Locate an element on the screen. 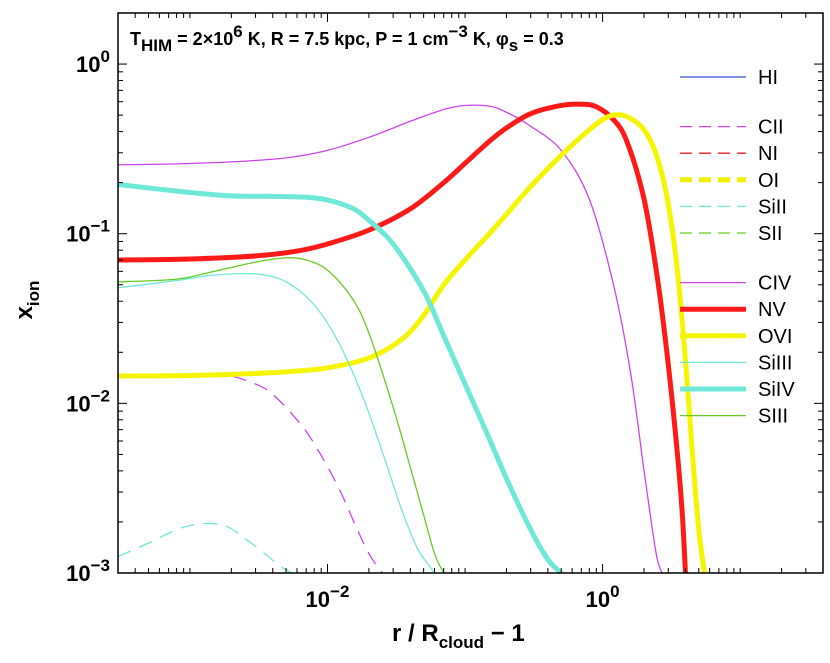 The image size is (830, 663). y-tick-label: 10⁻¹ is located at coordinates (88, 232).